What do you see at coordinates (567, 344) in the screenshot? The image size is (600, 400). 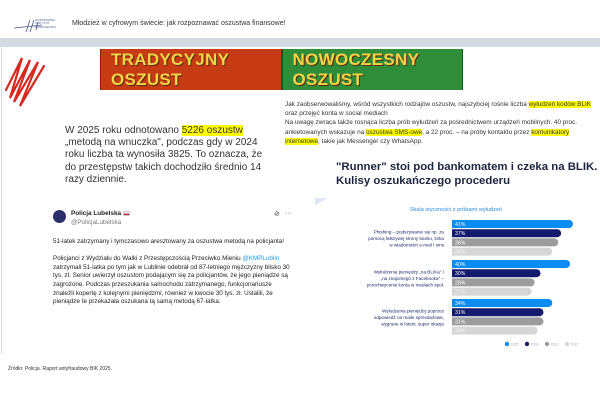 I see `legend-marker-2022` at bounding box center [567, 344].